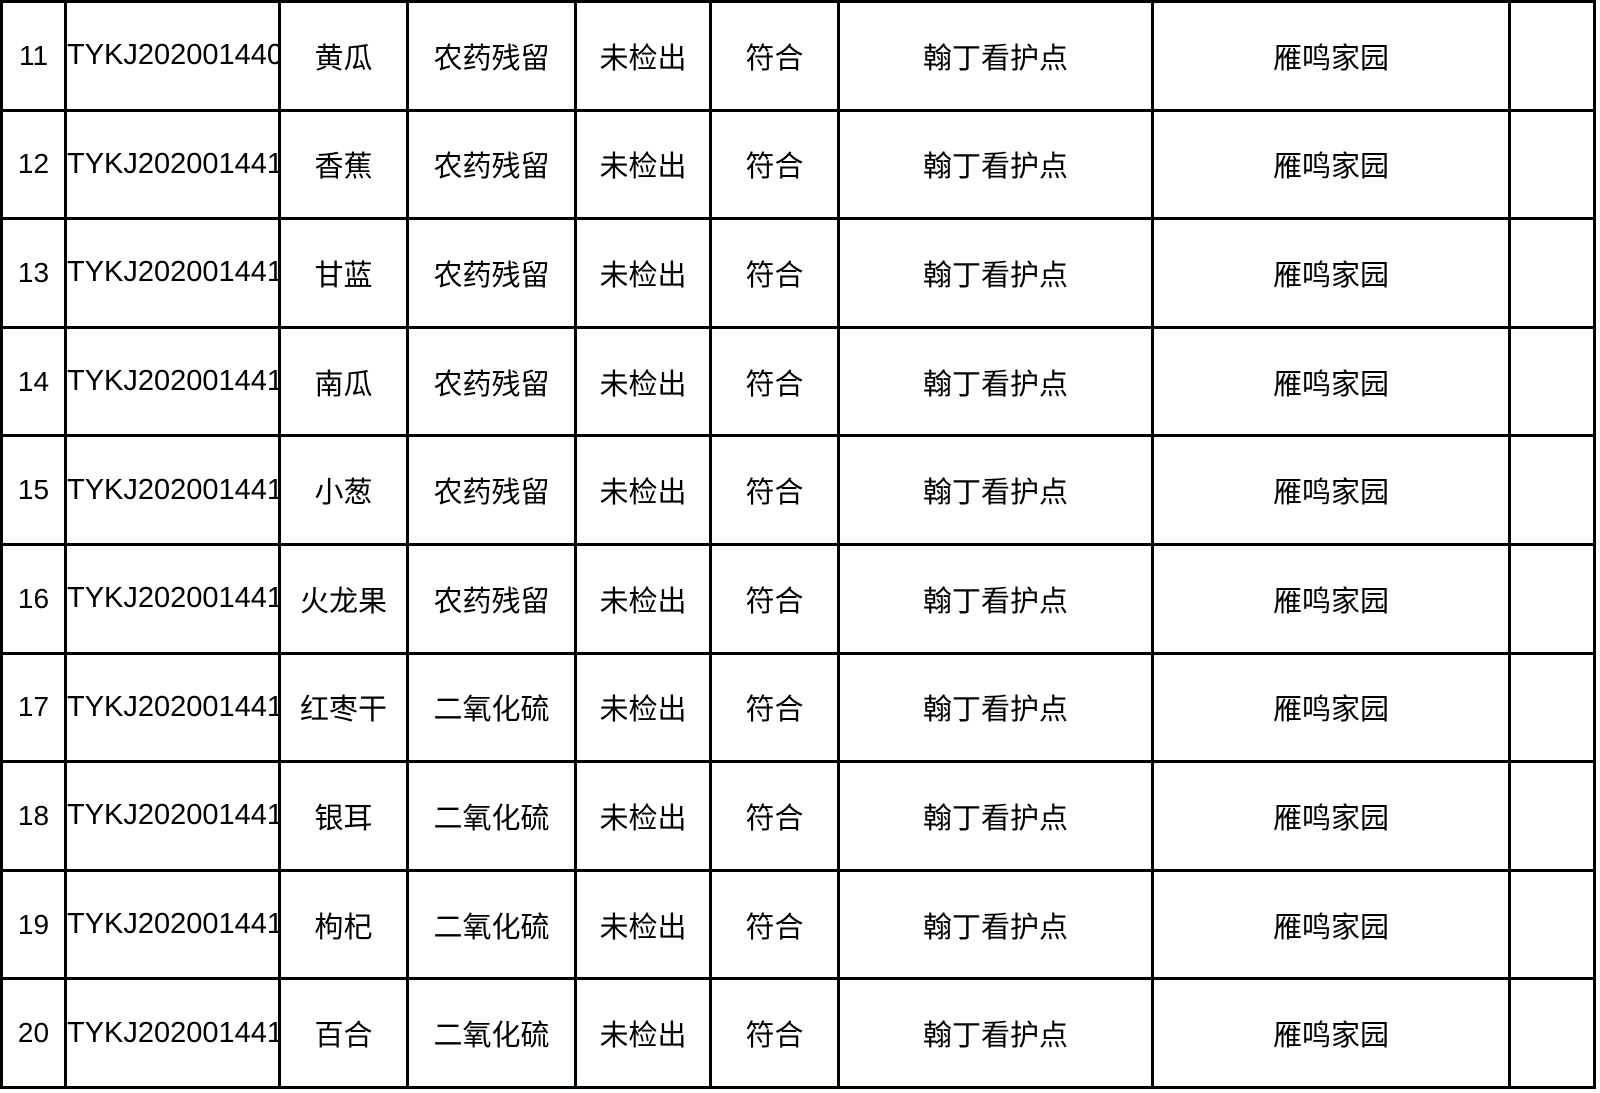 The width and height of the screenshot is (1600, 1093). I want to click on cell-row-number: 13, so click(33, 273).